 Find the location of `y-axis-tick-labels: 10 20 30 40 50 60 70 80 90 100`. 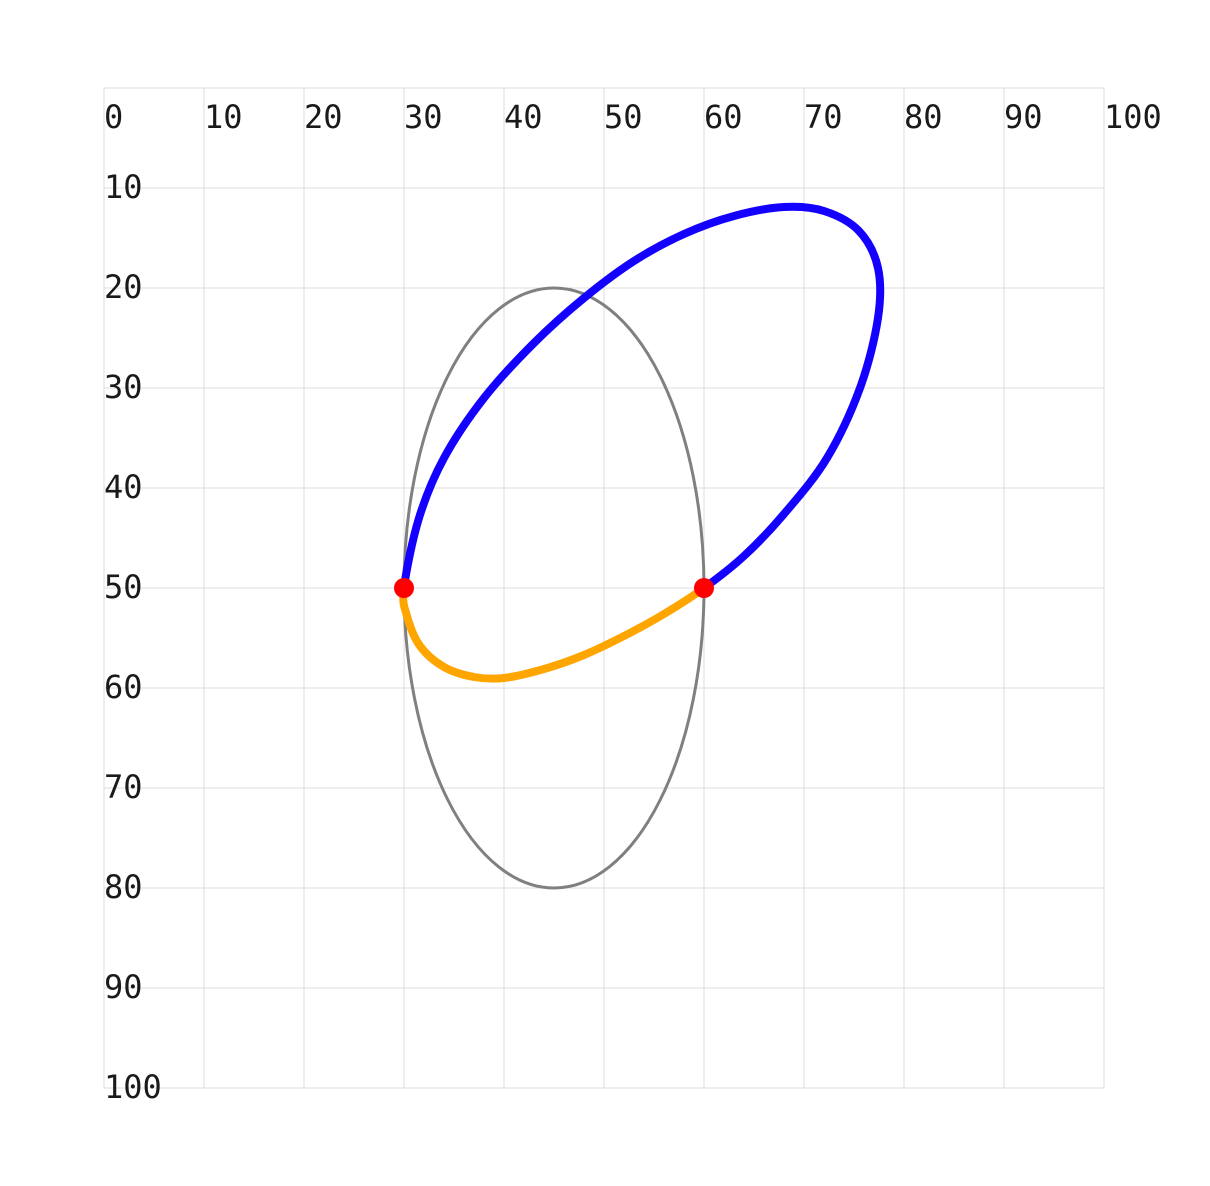

y-axis-tick-labels: 10 20 30 40 50 60 70 80 90 100 is located at coordinates (133, 637).